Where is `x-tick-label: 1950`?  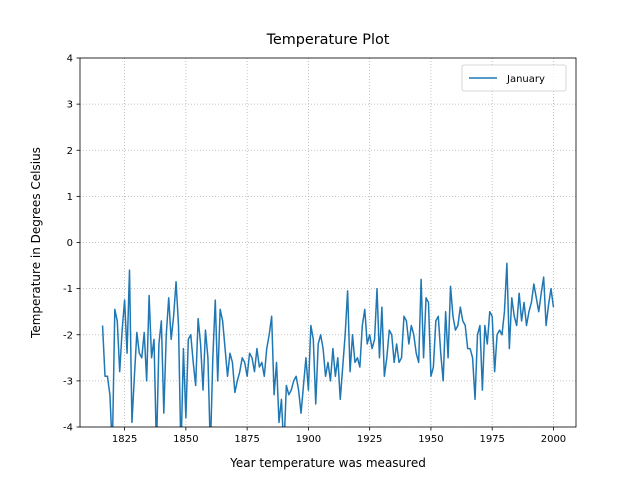 x-tick-label: 1950 is located at coordinates (430, 439).